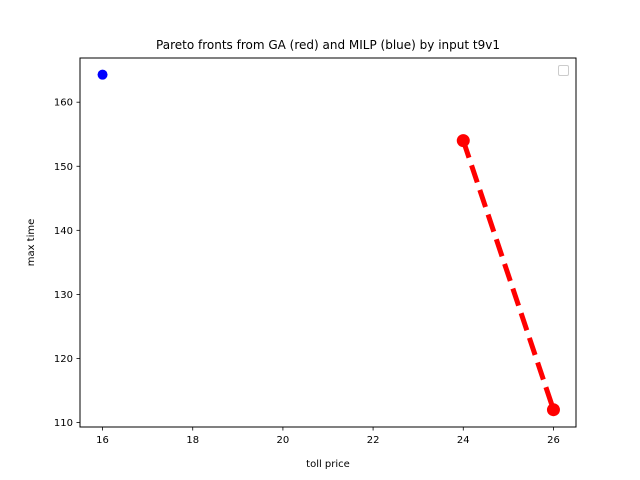  Describe the element at coordinates (31, 243) in the screenshot. I see `y-axis-label: max time` at that location.